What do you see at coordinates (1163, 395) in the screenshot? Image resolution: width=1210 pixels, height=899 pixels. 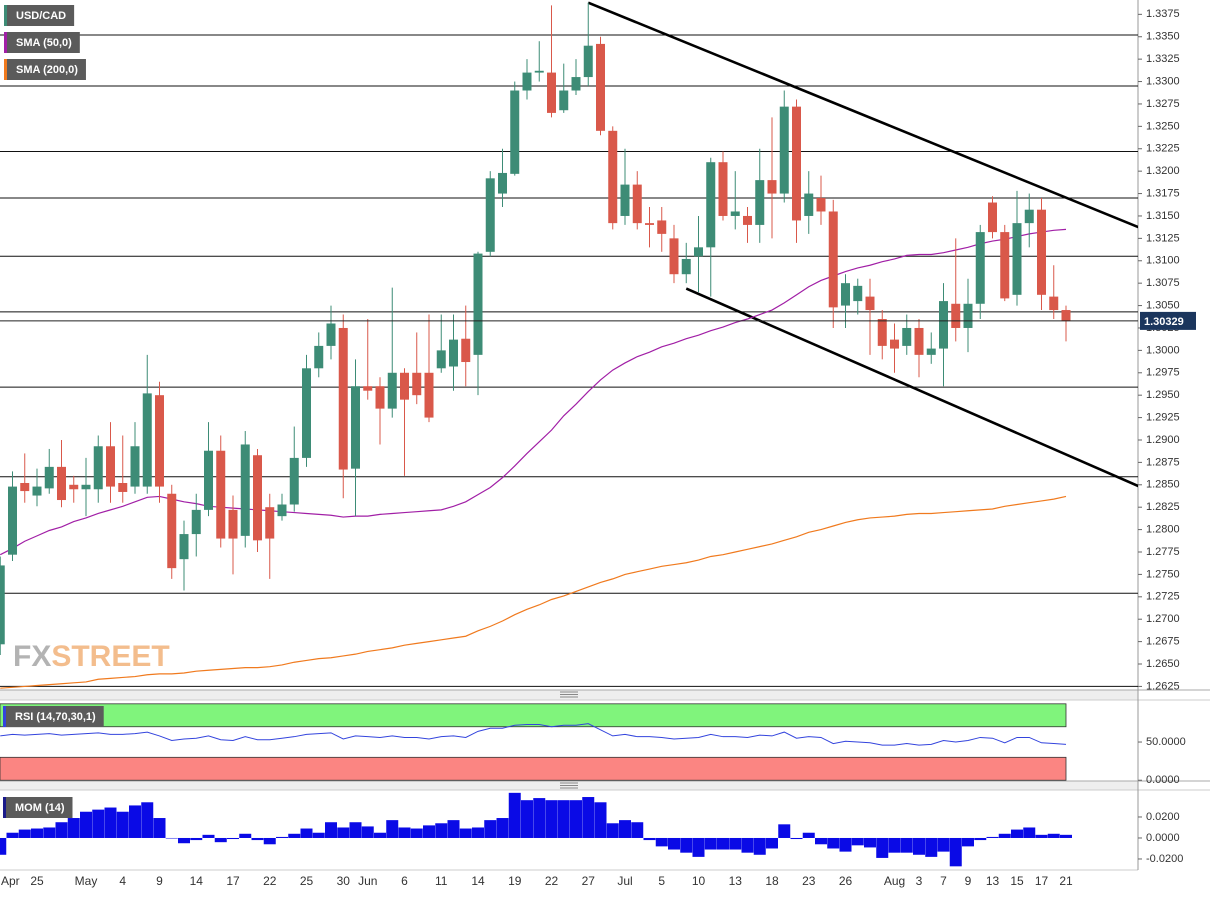 I see `y-tick-label: 1.2950` at bounding box center [1163, 395].